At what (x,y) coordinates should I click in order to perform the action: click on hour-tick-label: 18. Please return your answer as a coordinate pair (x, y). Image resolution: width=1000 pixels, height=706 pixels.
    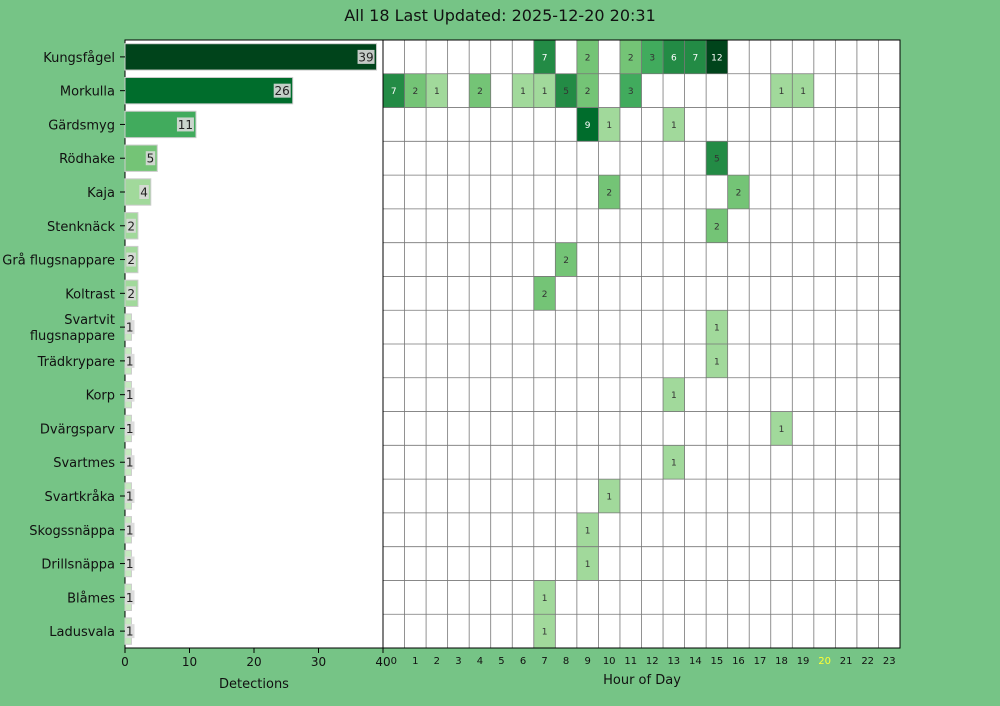
    Looking at the image, I should click on (781, 661).